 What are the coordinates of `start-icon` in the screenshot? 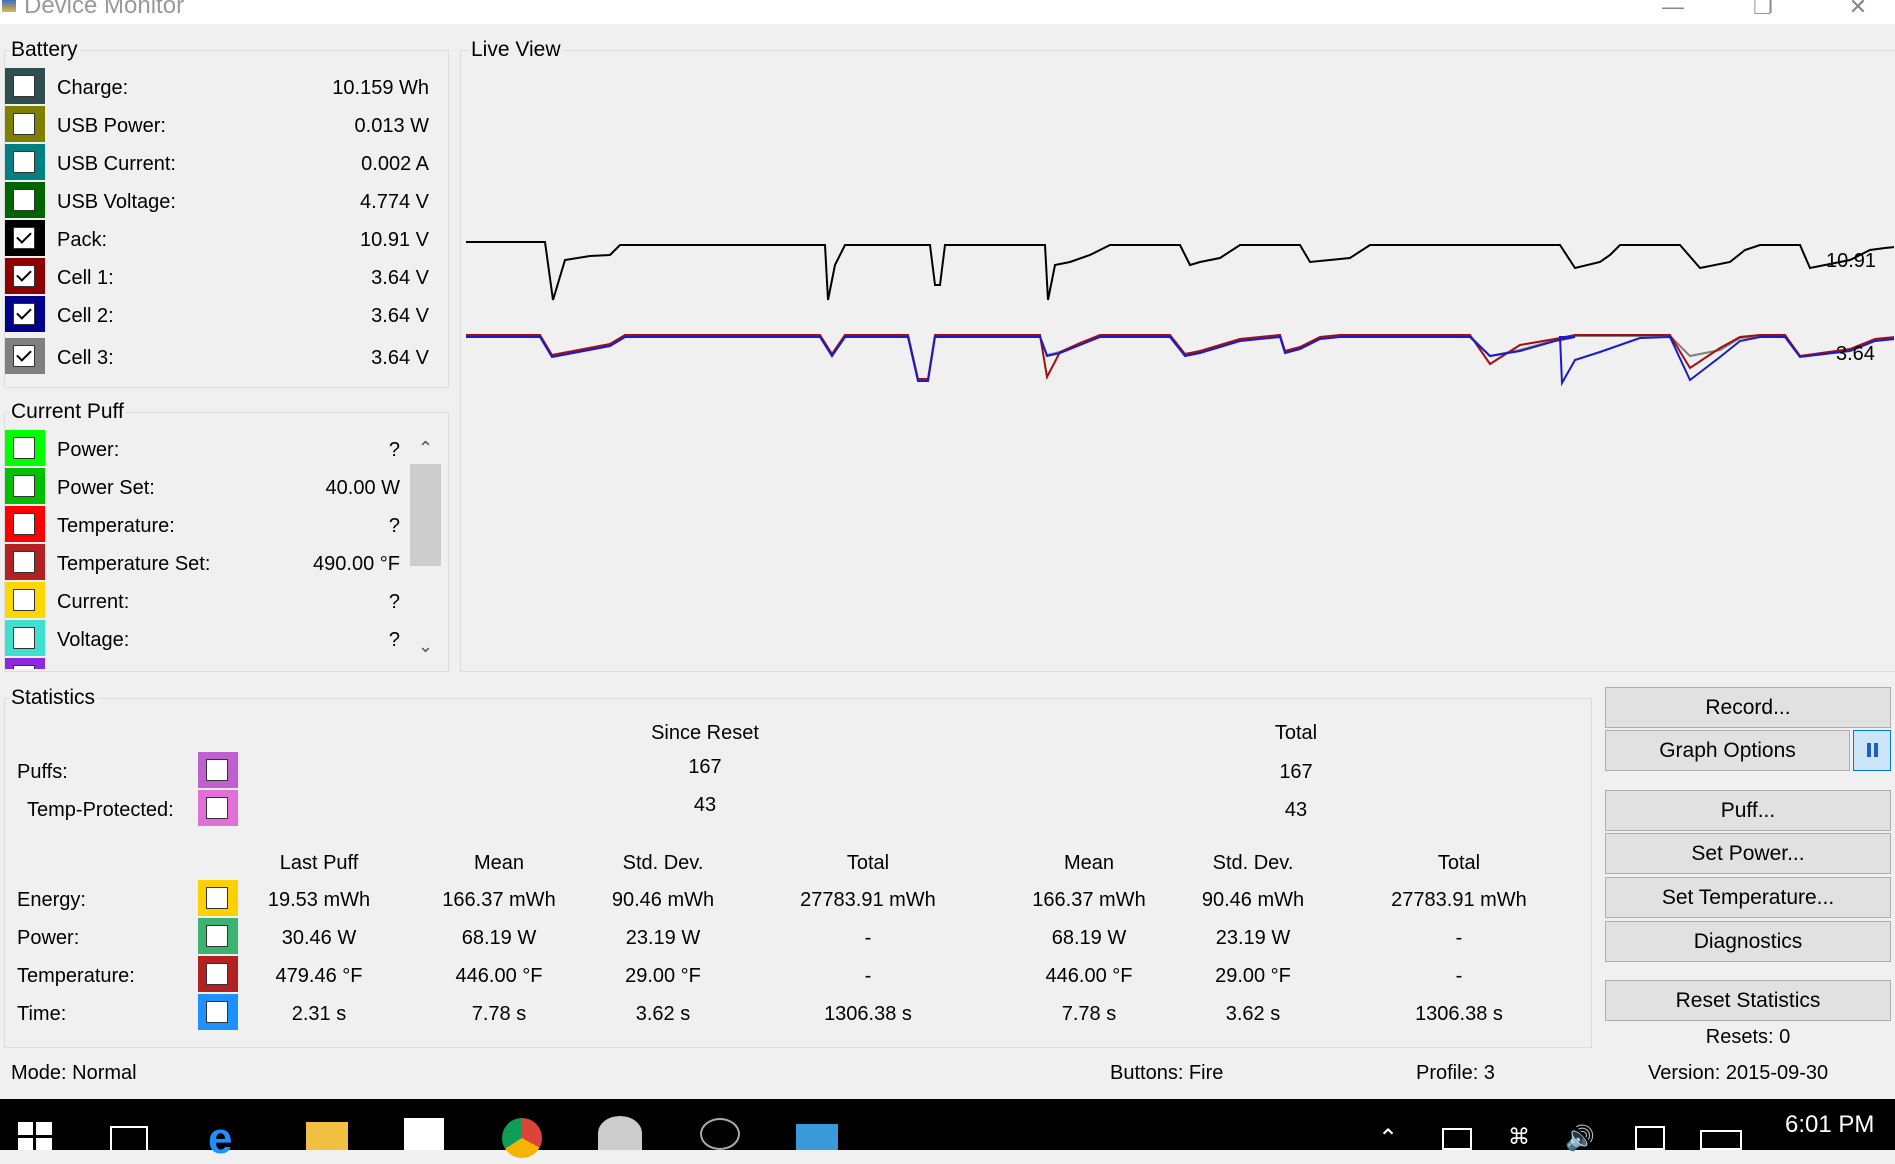 It's located at (35, 1136).